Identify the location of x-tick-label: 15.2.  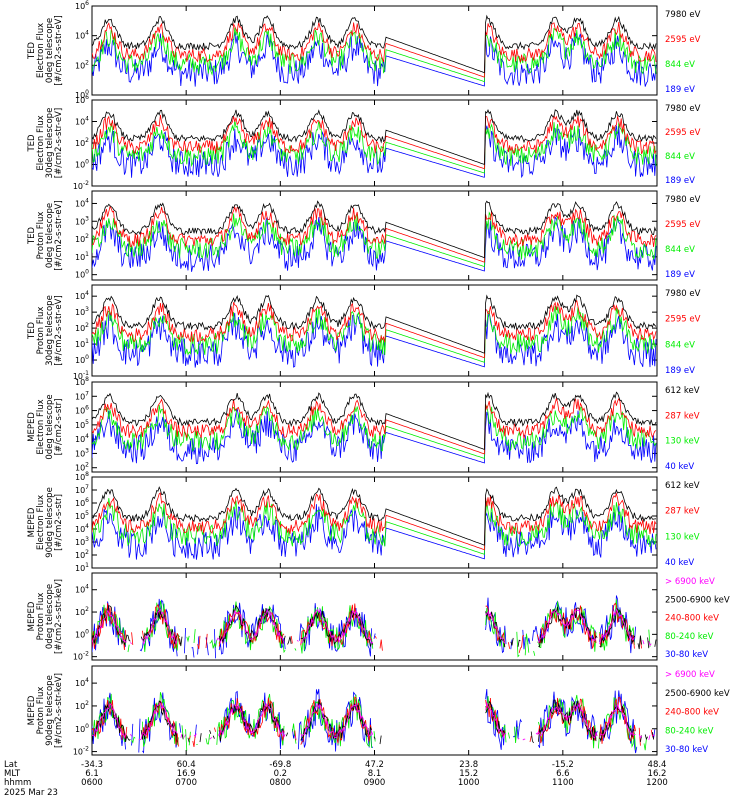
(468, 774).